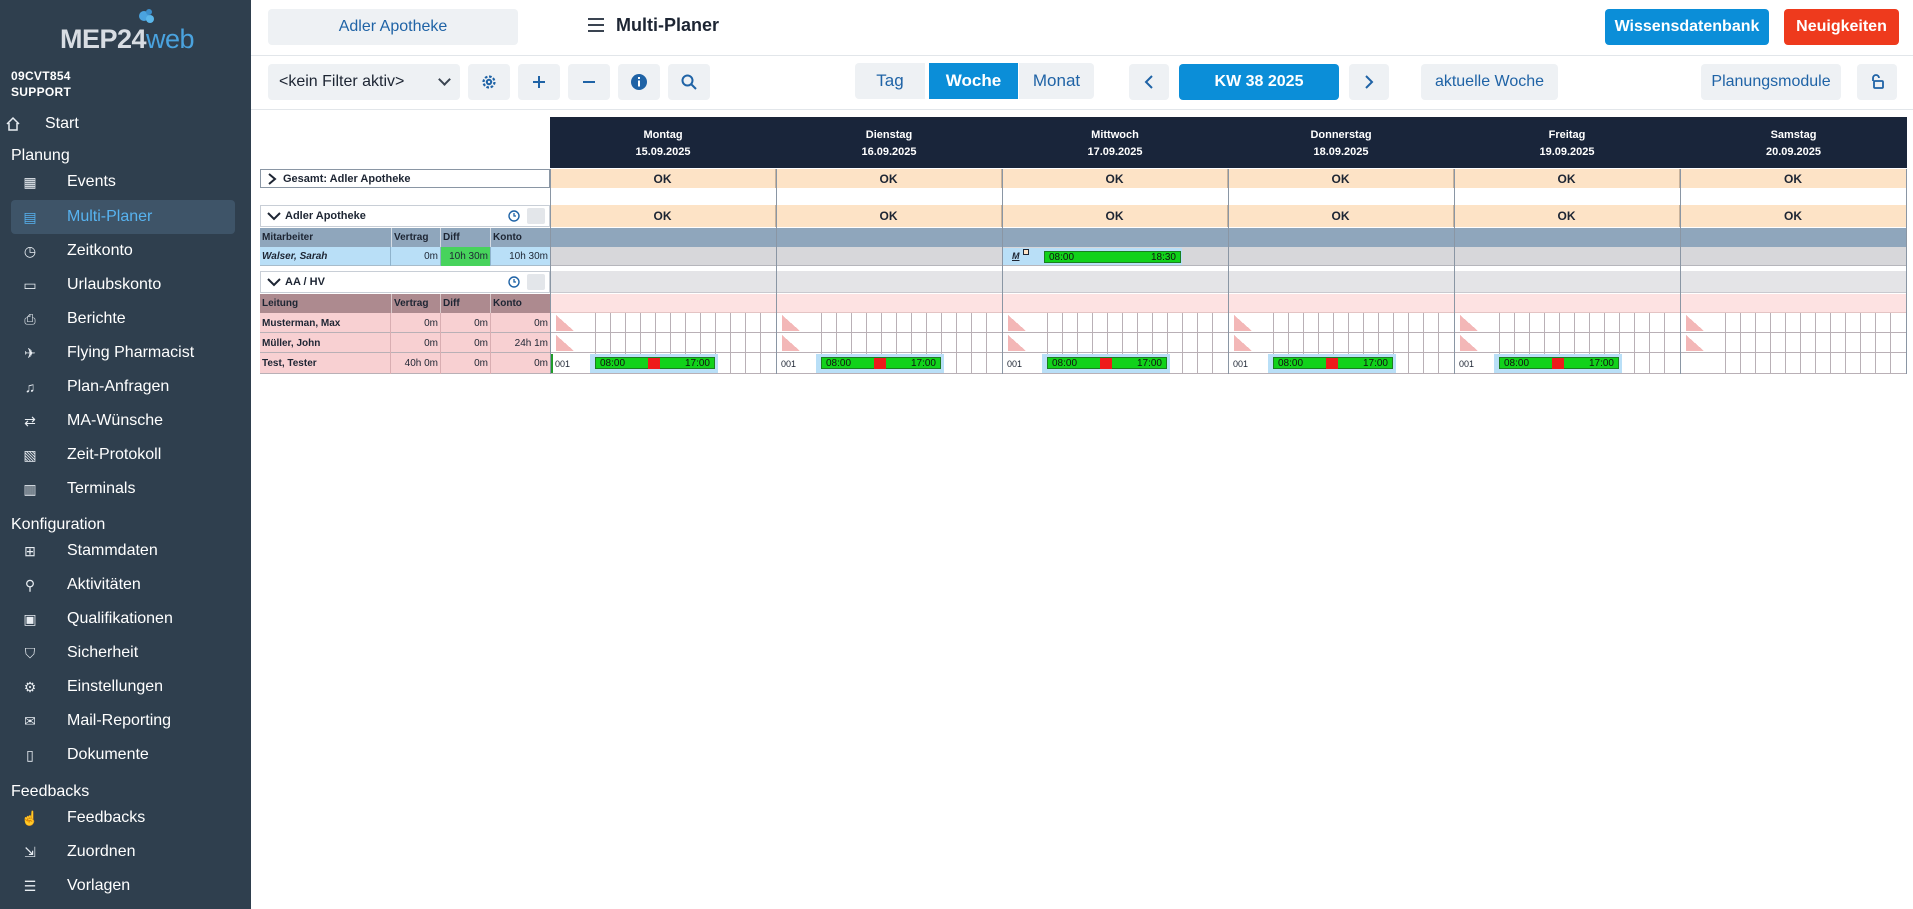 The width and height of the screenshot is (1913, 909). I want to click on planning-modules-button: Planungsmodule, so click(1771, 82).